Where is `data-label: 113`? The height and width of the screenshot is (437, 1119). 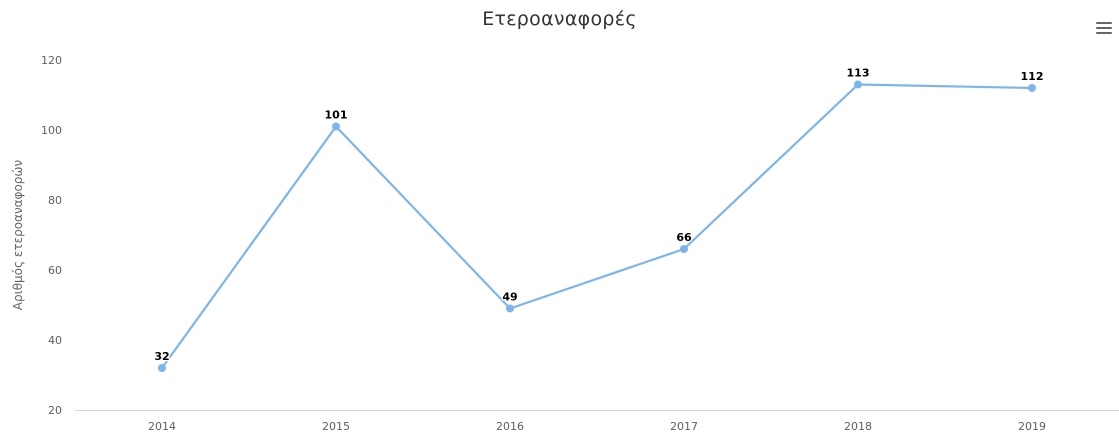
data-label: 113 is located at coordinates (858, 73).